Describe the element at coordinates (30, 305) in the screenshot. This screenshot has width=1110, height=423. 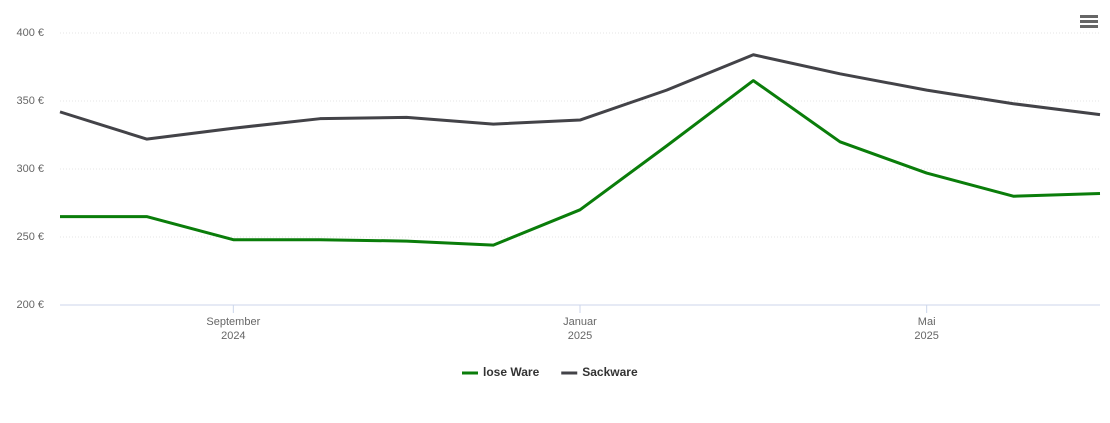
I see `y-tick-label: 200 €` at that location.